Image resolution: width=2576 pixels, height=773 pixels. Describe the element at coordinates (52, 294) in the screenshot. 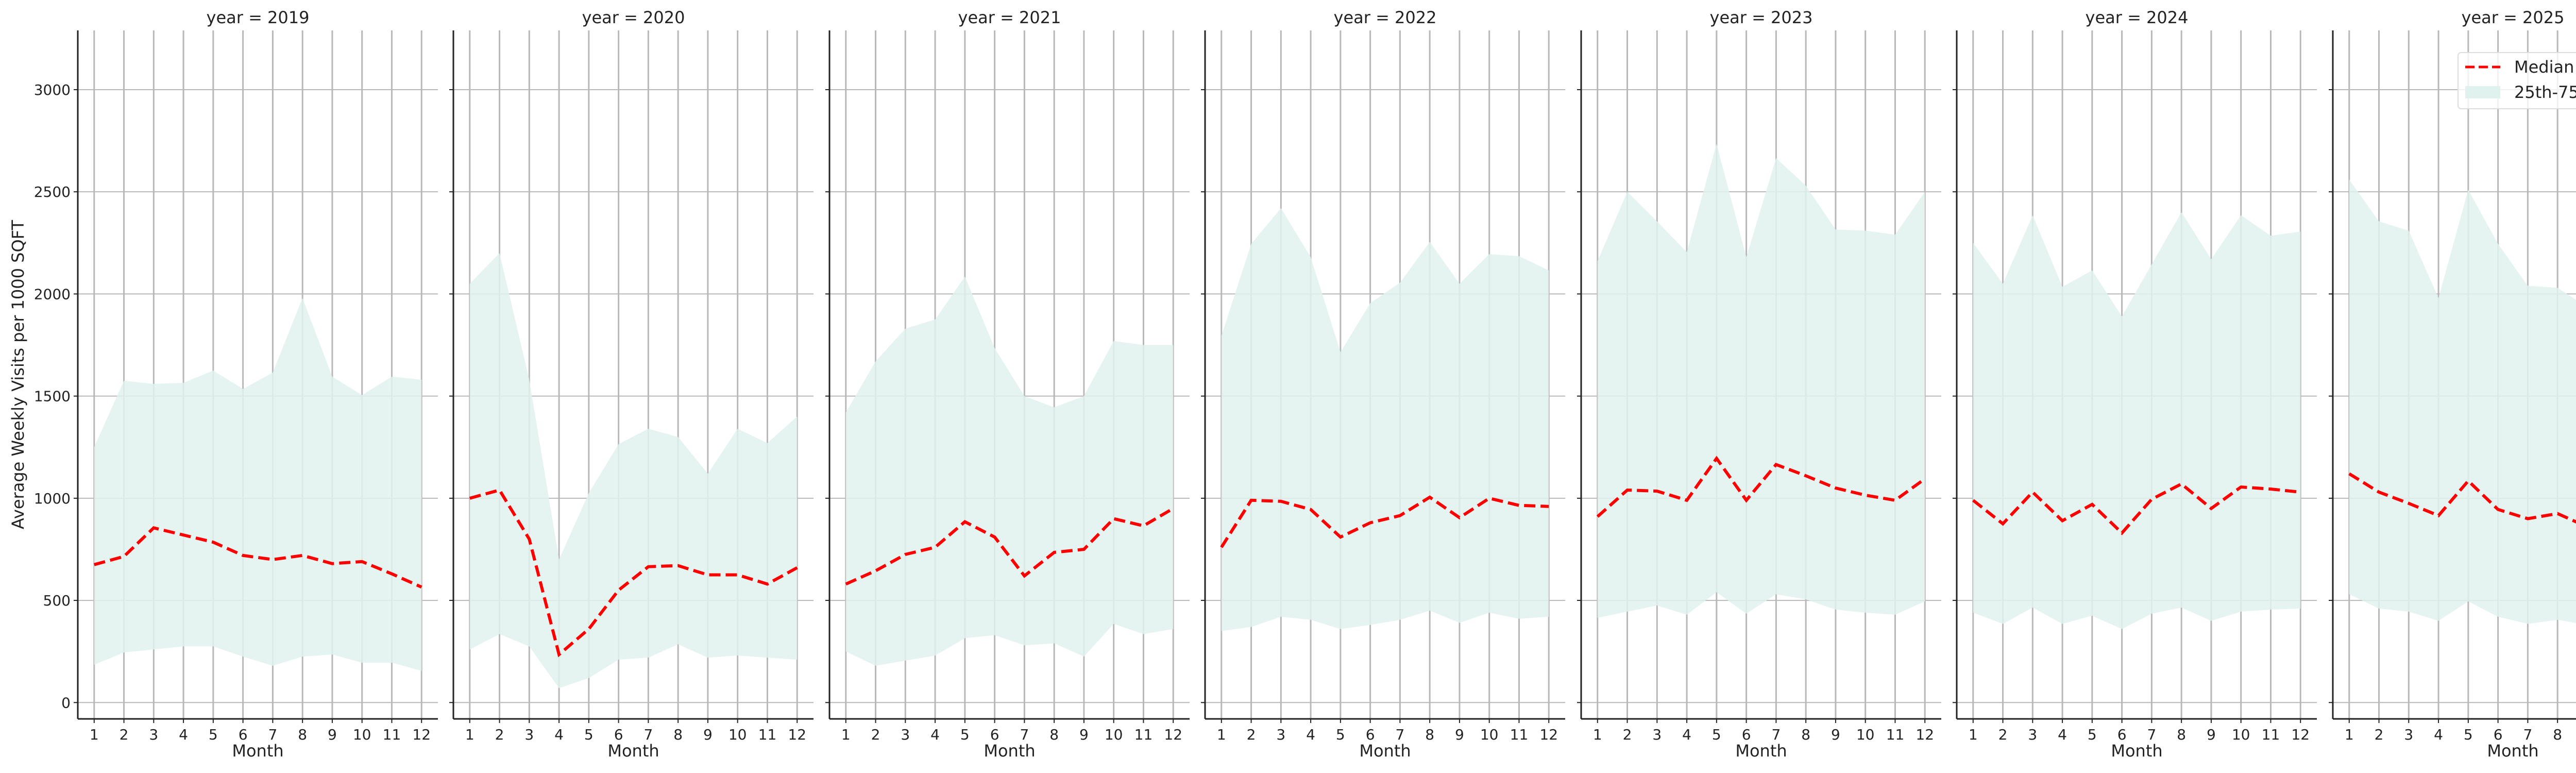

I see `y-tick-label: 2000` at that location.